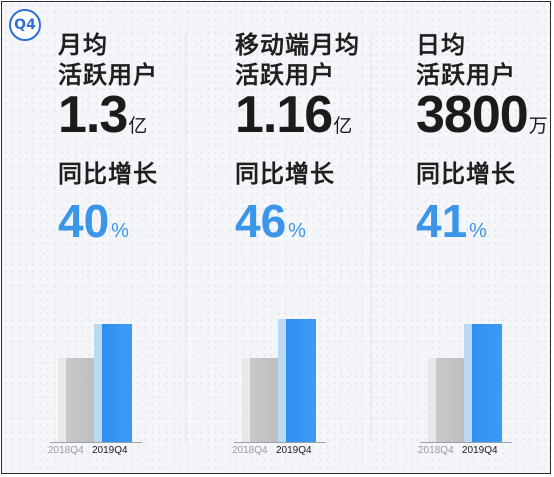  What do you see at coordinates (25, 25) in the screenshot?
I see `quarter-badge: Q4` at bounding box center [25, 25].